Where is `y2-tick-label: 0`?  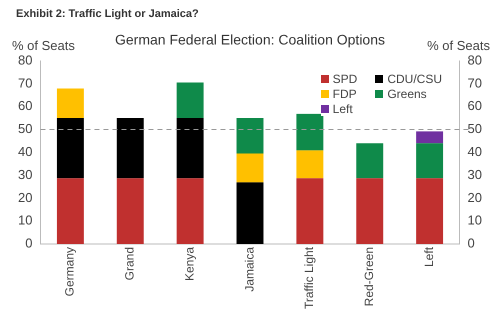 y2-tick-label: 0 is located at coordinates (471, 243).